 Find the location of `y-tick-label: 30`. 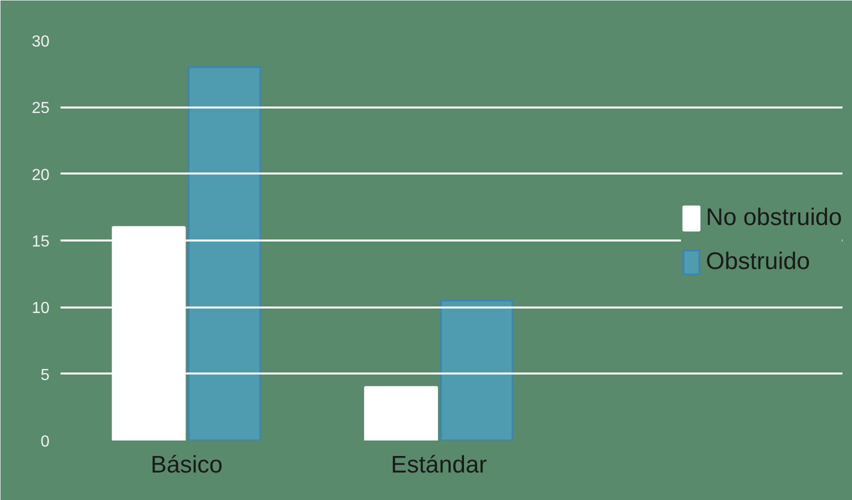

y-tick-label: 30 is located at coordinates (41, 42).